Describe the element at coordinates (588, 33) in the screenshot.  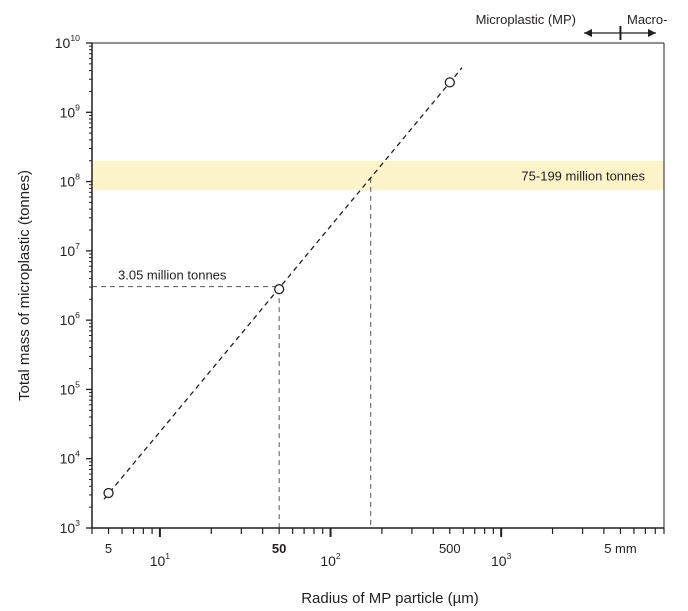
I see `range-arrow-left-head` at that location.